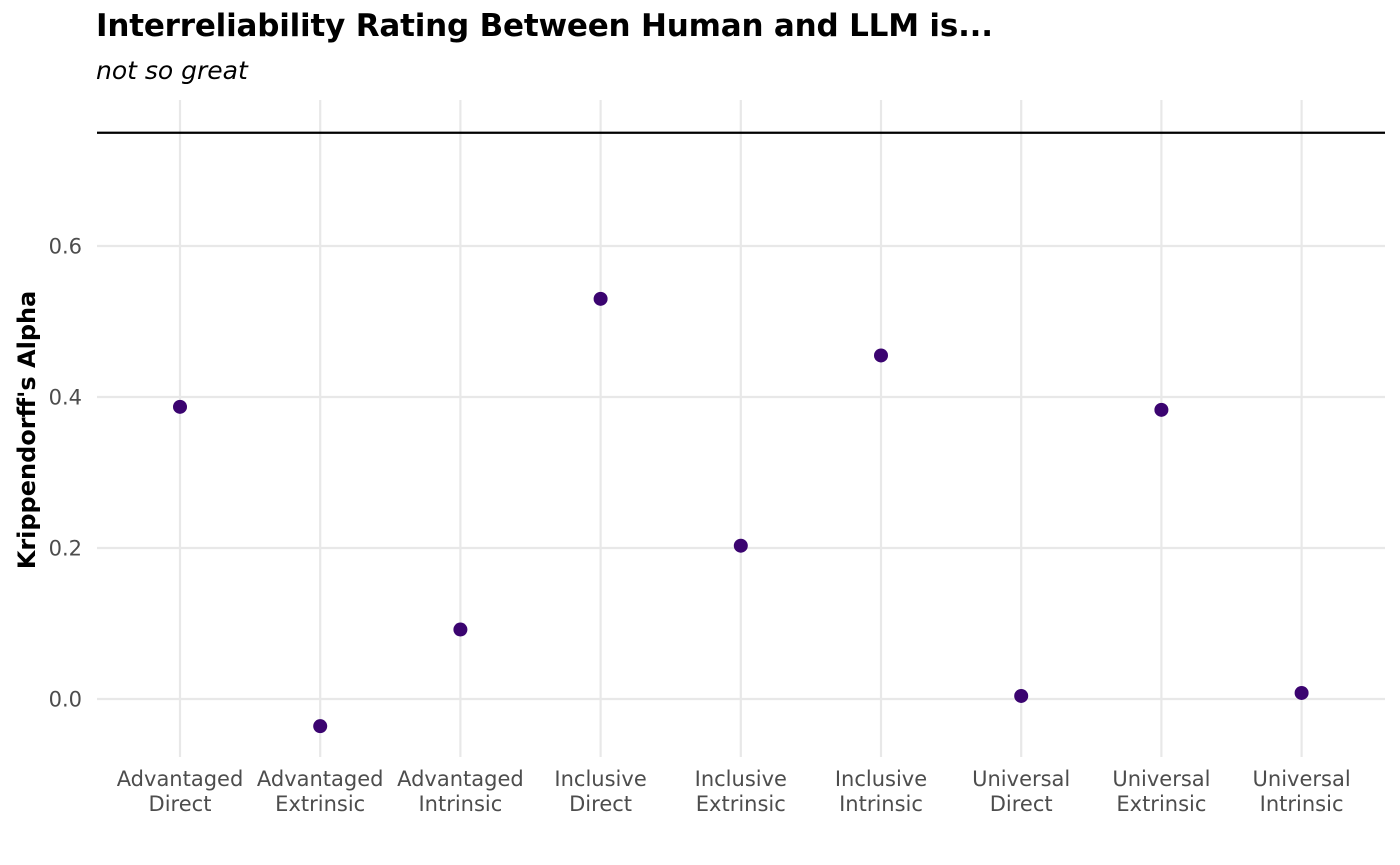 Image resolution: width=1400 pixels, height=865 pixels. I want to click on y-tick-label: 0.6, so click(65, 247).